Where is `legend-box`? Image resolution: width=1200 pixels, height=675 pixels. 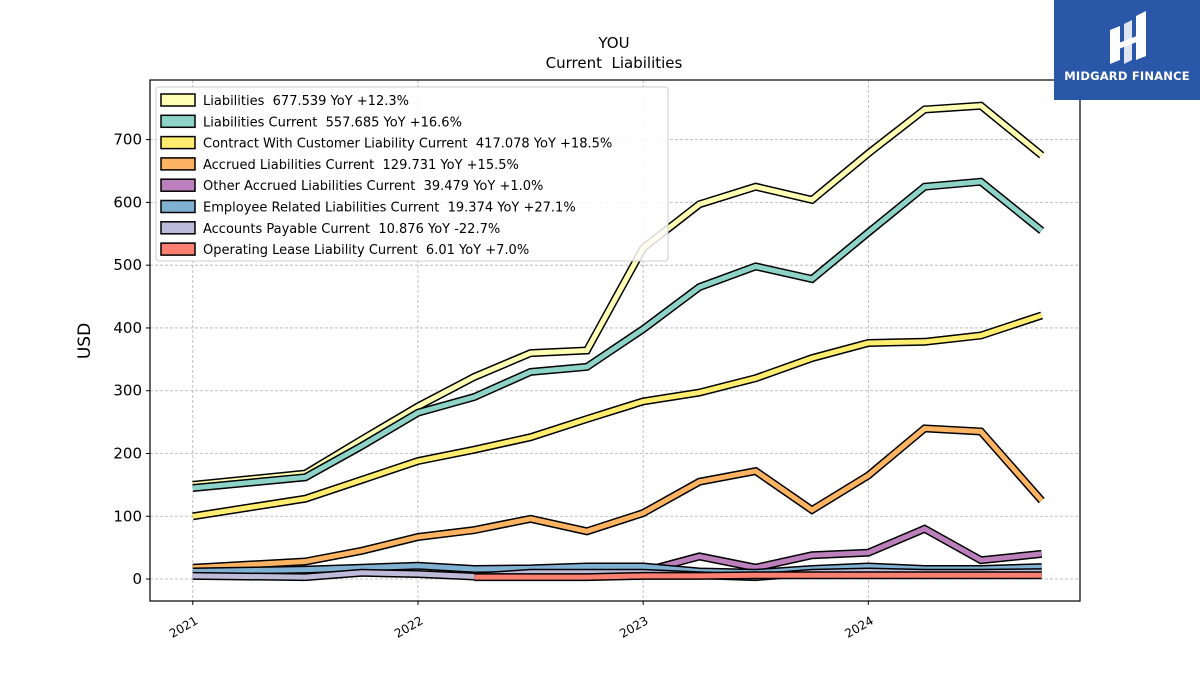 legend-box is located at coordinates (412, 174).